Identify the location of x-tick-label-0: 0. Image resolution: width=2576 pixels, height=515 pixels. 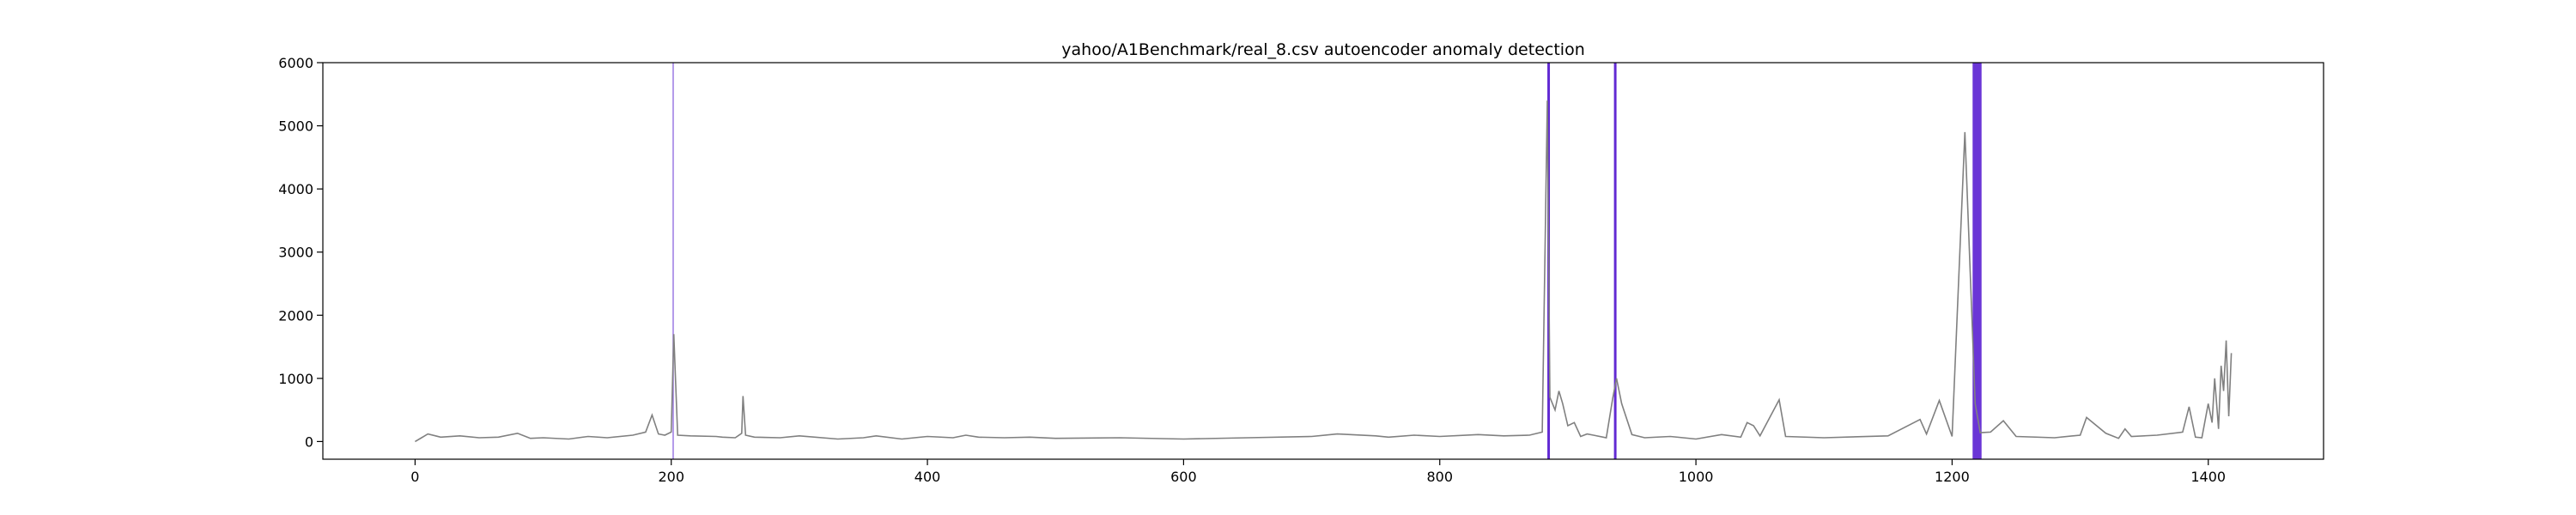
(414, 477).